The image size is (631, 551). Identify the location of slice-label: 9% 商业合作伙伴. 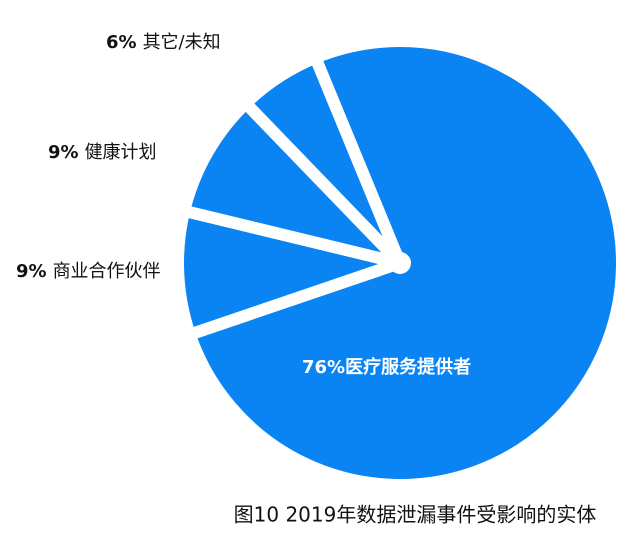
(88, 271).